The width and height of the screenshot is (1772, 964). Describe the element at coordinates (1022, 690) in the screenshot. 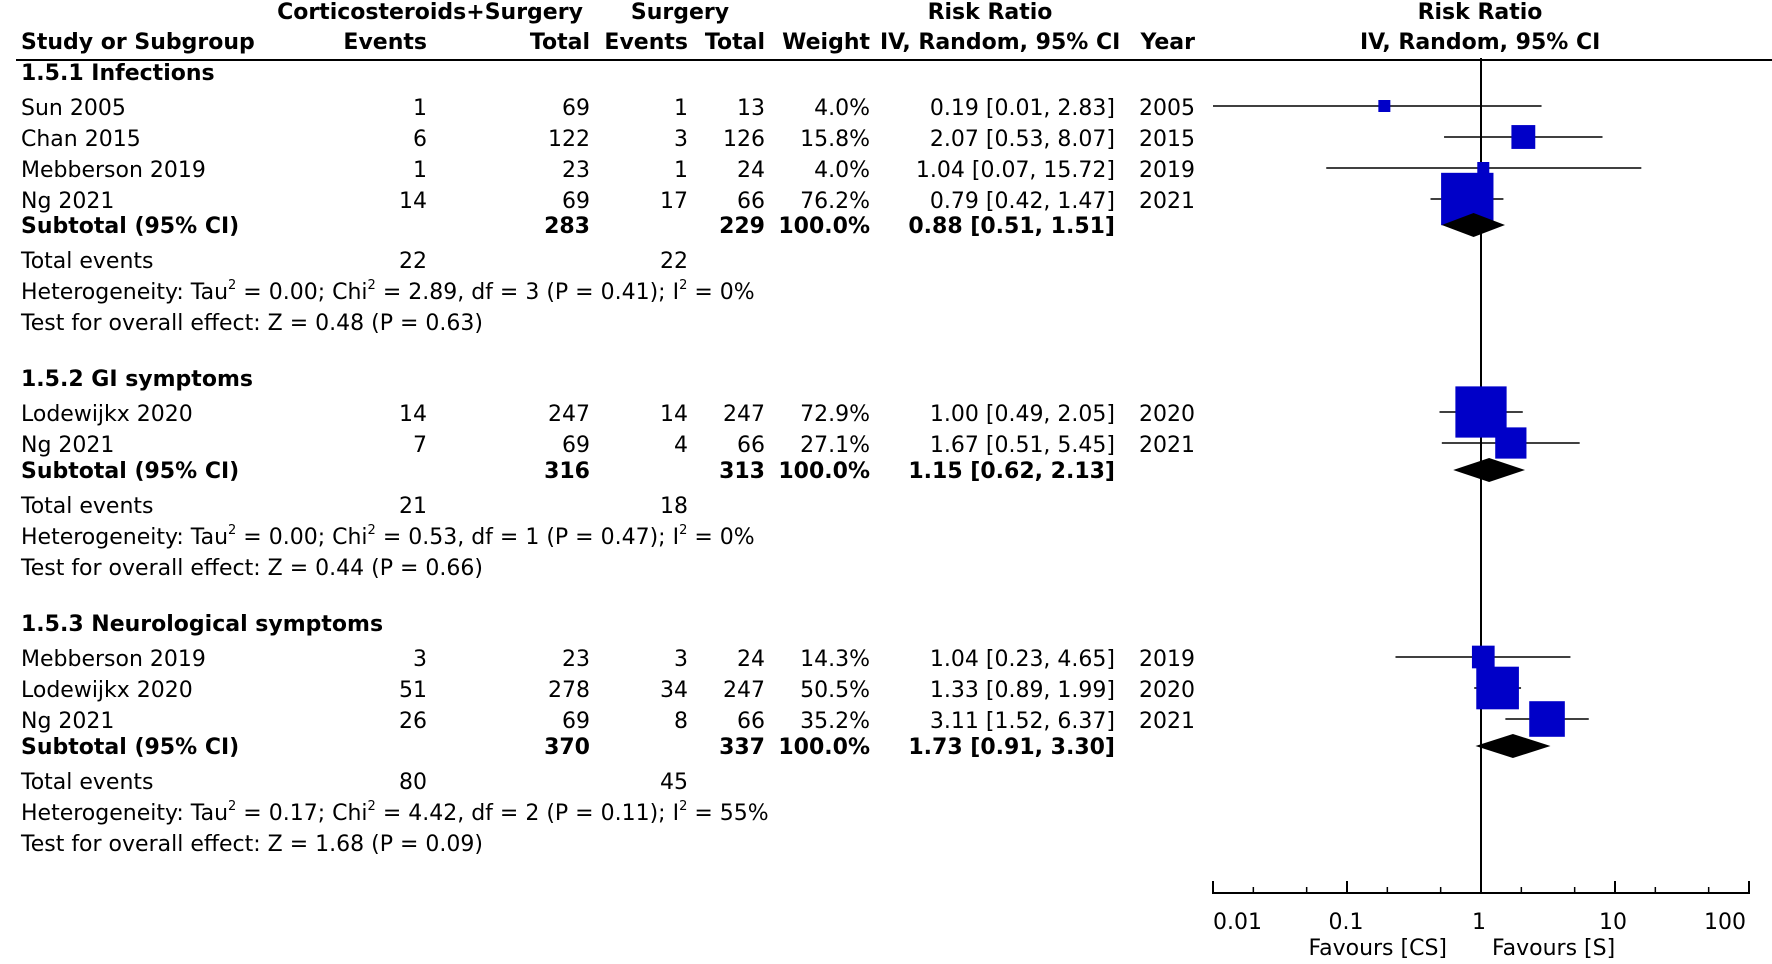

I see `risk-ratio-ci: 1.33 [0.89, 1.99]` at that location.